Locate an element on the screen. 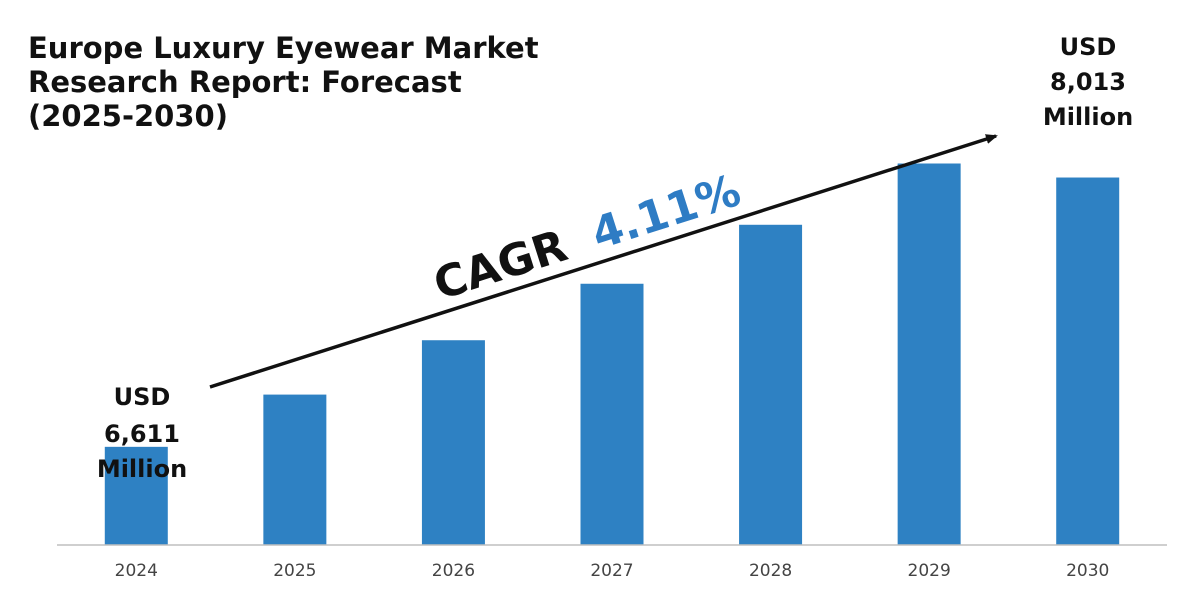 This screenshot has height=600, width=1200. end-label-amount: 8,013 is located at coordinates (1088, 82).